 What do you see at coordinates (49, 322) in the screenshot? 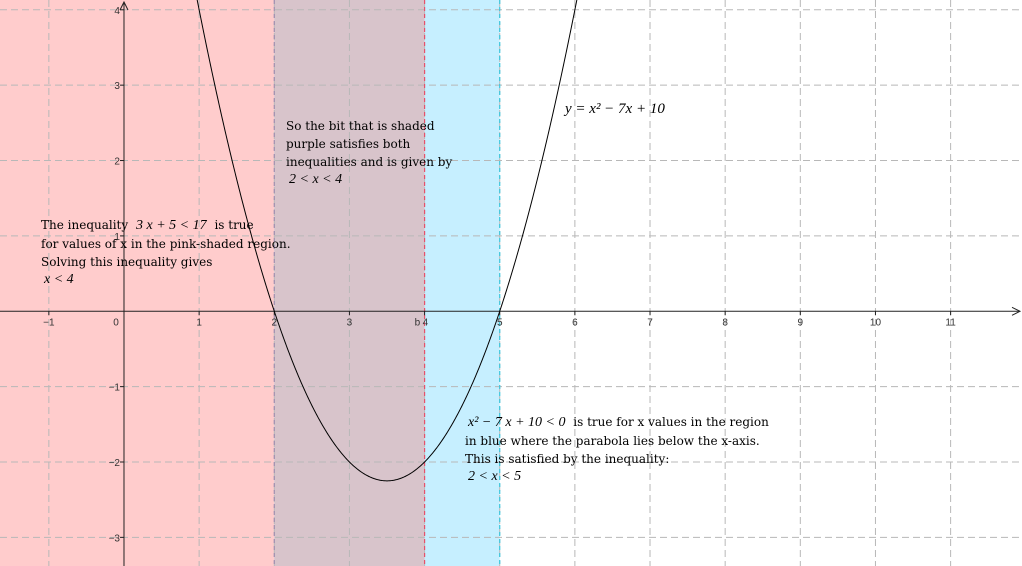
I see `x-tick-label: −1` at bounding box center [49, 322].